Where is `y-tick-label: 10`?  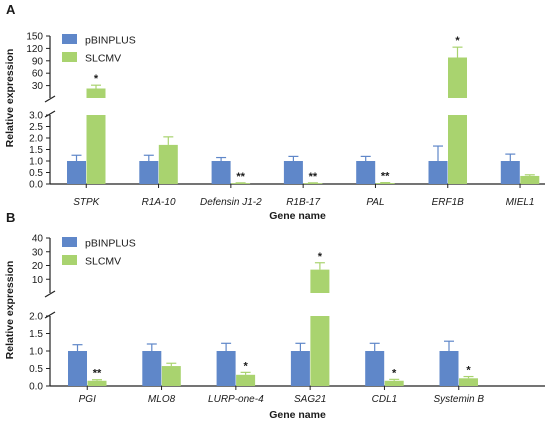
y-tick-label: 10 is located at coordinates (38, 280).